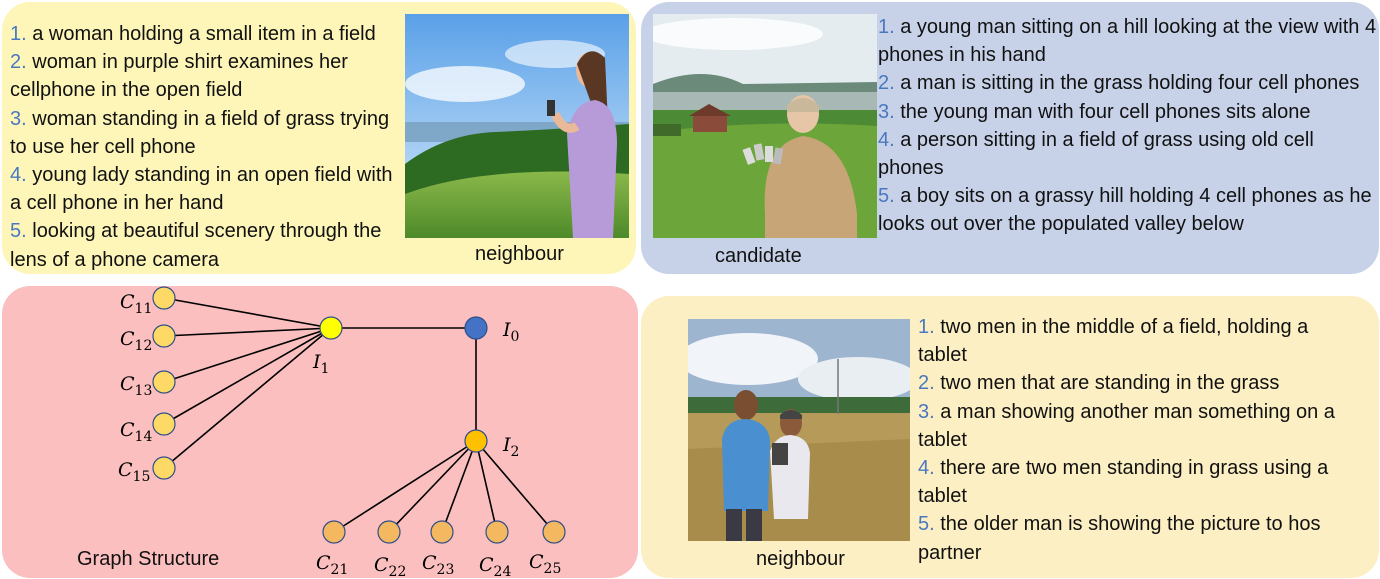 The height and width of the screenshot is (579, 1380). What do you see at coordinates (136, 386) in the screenshot?
I see `graph-node-label-c13: C13` at bounding box center [136, 386].